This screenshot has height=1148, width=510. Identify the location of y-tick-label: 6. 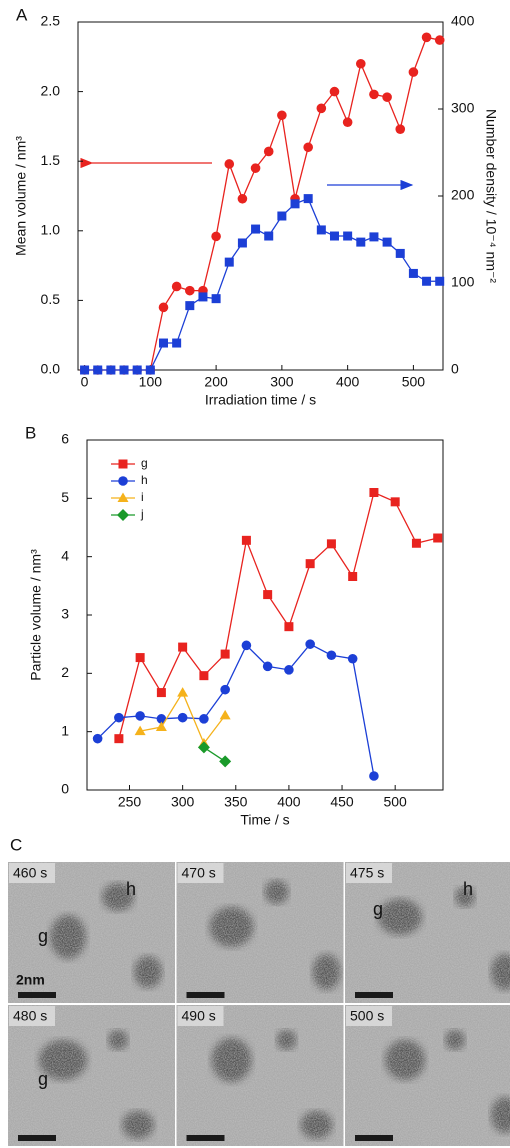
(65, 439).